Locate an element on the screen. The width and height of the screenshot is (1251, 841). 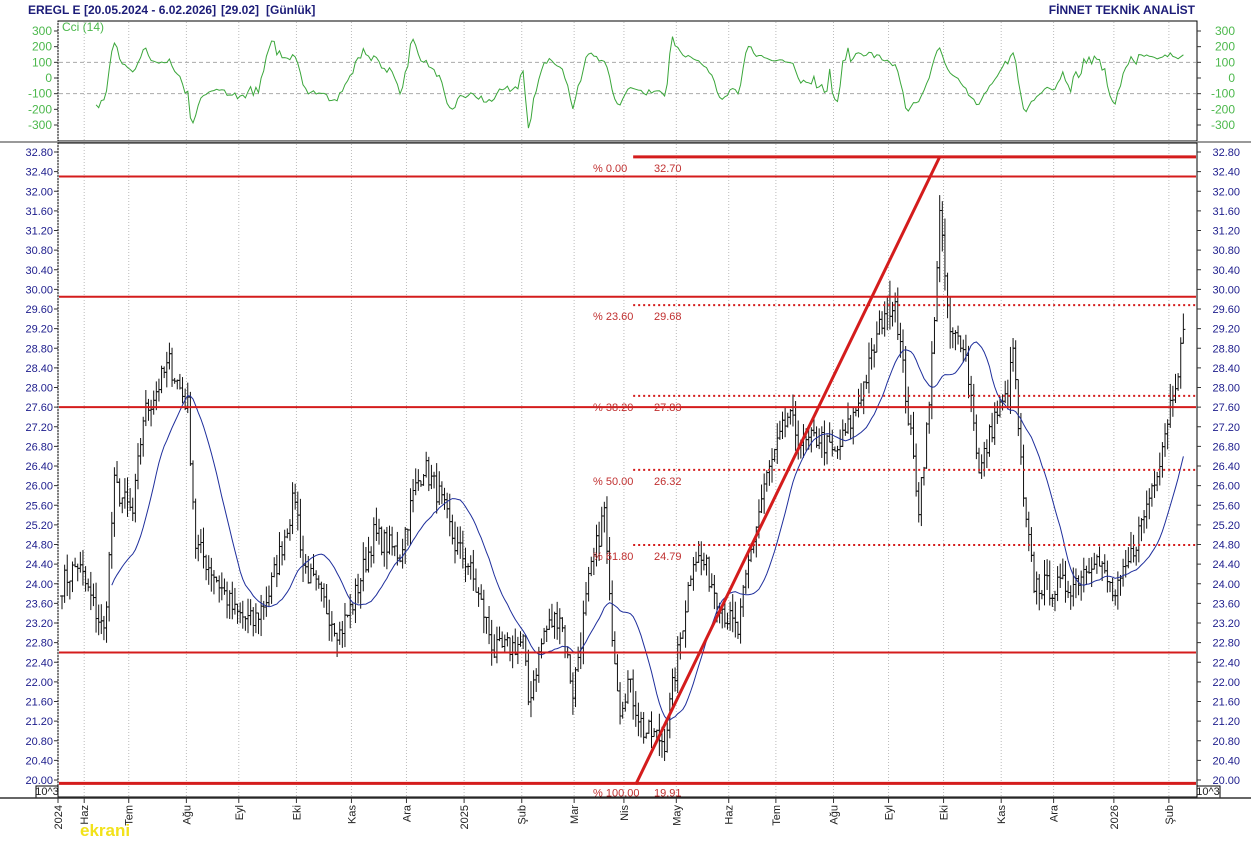
fib-price-label: 29.68 is located at coordinates (668, 317).